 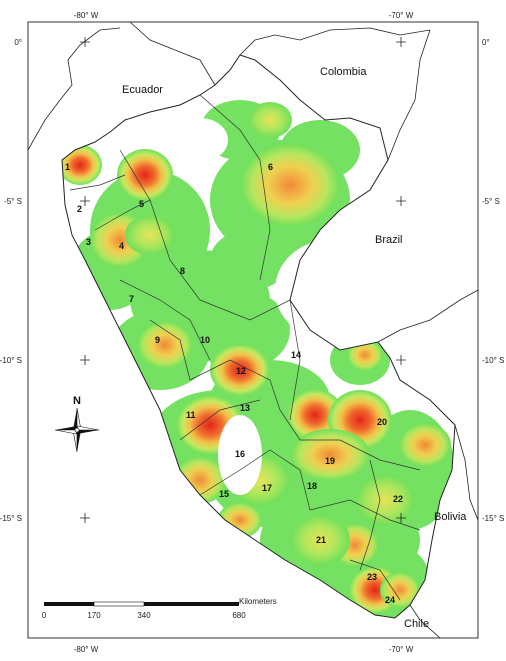 I want to click on region-number: 22, so click(x=398, y=499).